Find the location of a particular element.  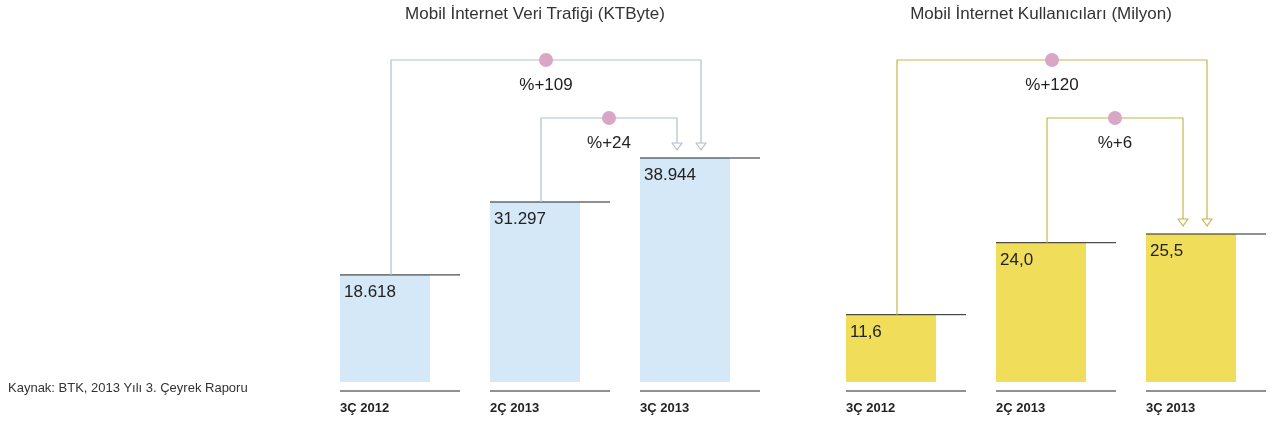

data-label: 24,0 is located at coordinates (1017, 259).